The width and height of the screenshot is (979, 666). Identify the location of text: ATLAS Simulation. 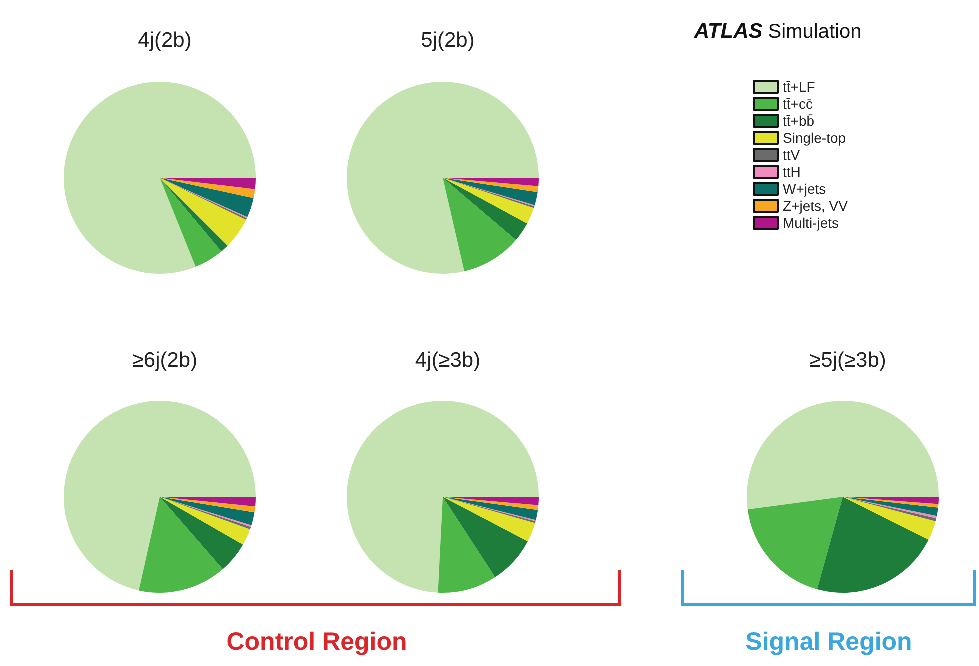
(778, 31).